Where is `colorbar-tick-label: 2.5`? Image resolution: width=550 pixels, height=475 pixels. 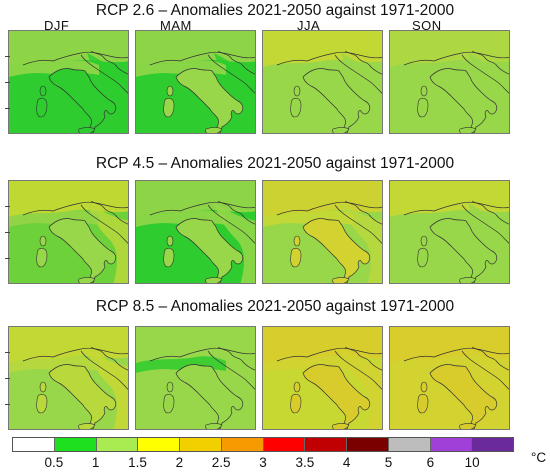 colorbar-tick-label: 2.5 is located at coordinates (221, 462).